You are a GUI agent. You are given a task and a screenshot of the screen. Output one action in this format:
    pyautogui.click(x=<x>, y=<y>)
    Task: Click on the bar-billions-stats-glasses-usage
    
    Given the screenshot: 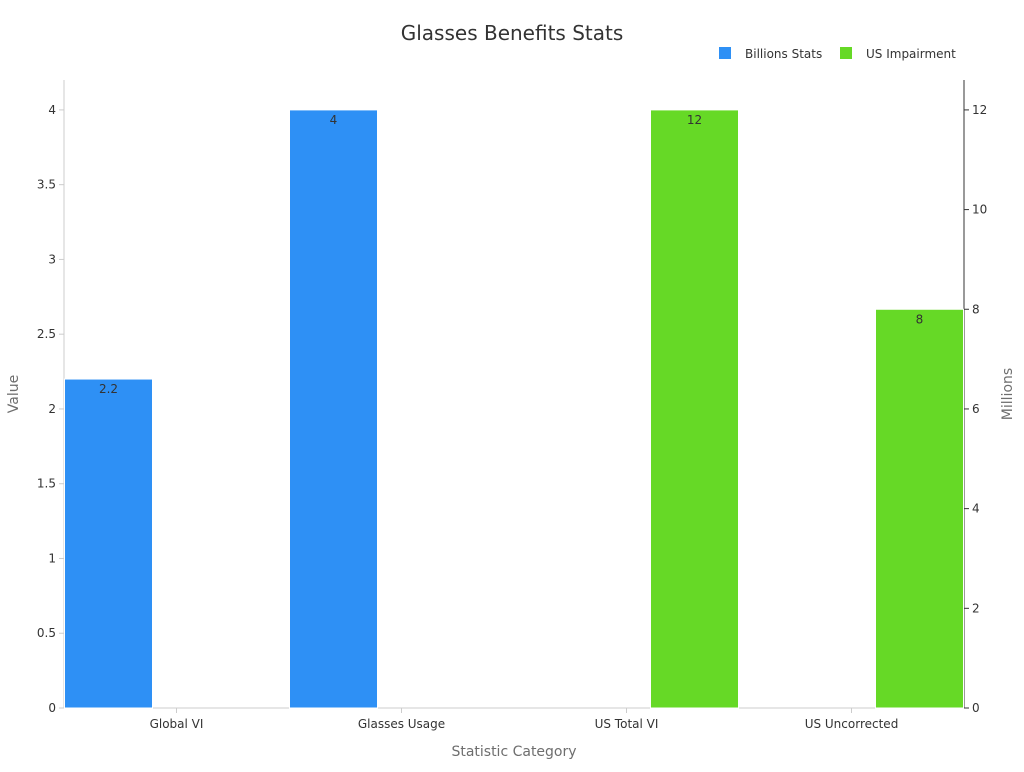 What is the action you would take?
    pyautogui.click(x=333, y=409)
    